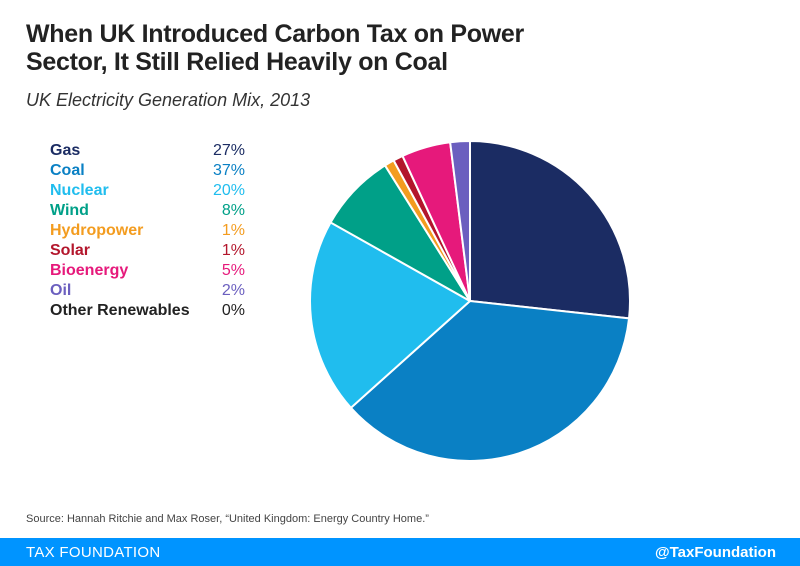 The width and height of the screenshot is (800, 566). What do you see at coordinates (65, 150) in the screenshot?
I see `legend-label: Gas` at bounding box center [65, 150].